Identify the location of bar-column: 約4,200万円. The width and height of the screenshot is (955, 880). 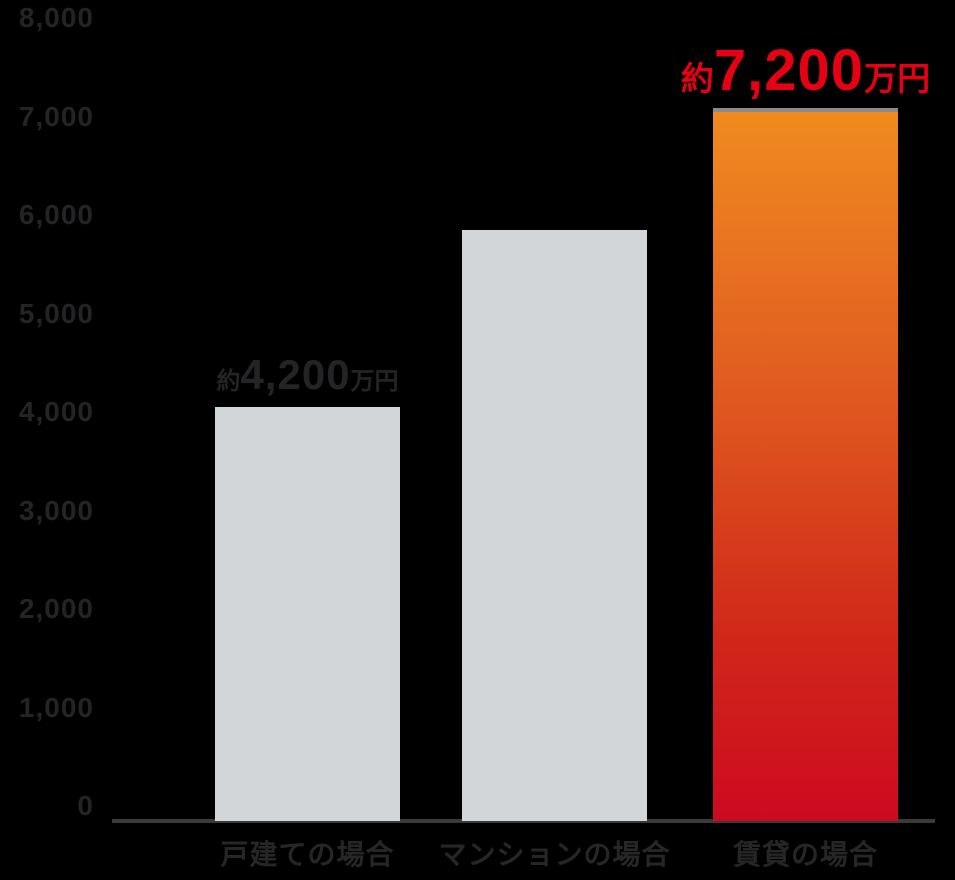
(307, 586).